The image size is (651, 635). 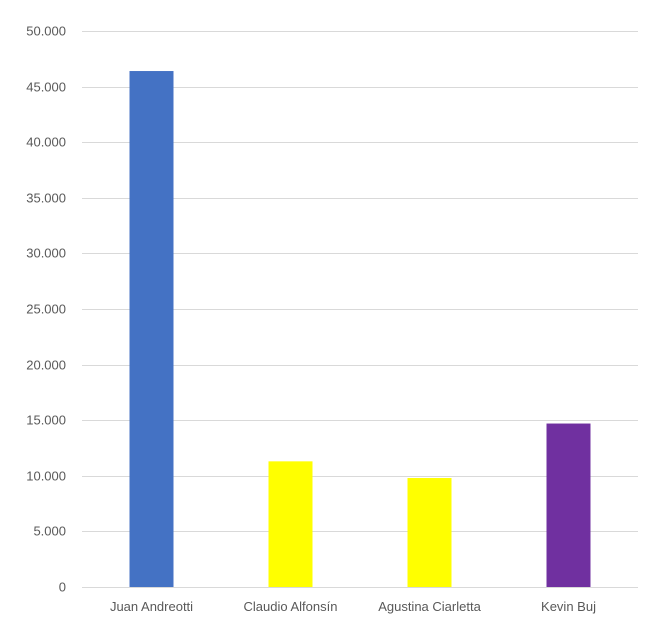 What do you see at coordinates (46, 365) in the screenshot?
I see `y-tick-label: 20.000` at bounding box center [46, 365].